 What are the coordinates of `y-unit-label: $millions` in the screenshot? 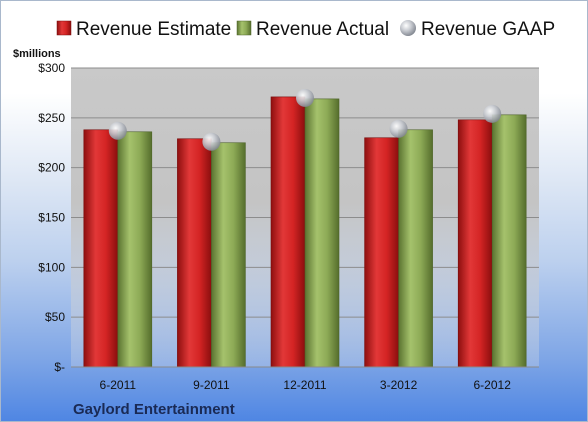 It's located at (37, 54).